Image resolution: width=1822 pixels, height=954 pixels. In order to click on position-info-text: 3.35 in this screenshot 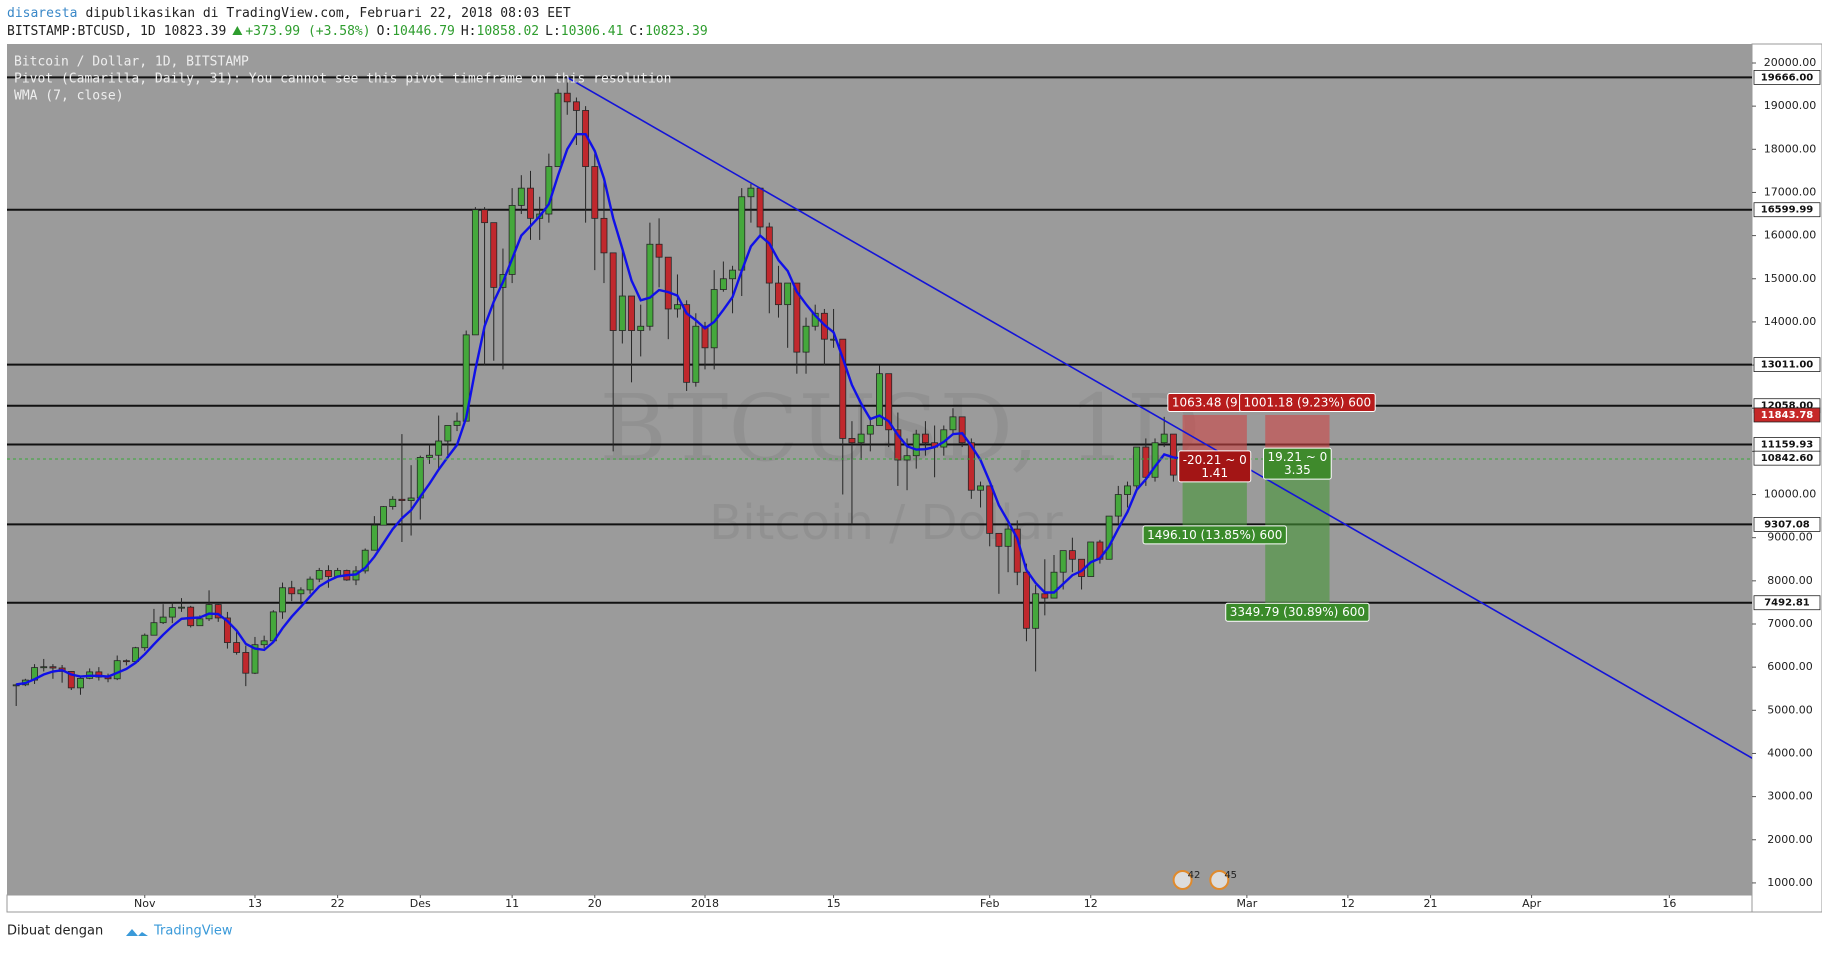, I will do `click(1297, 470)`.